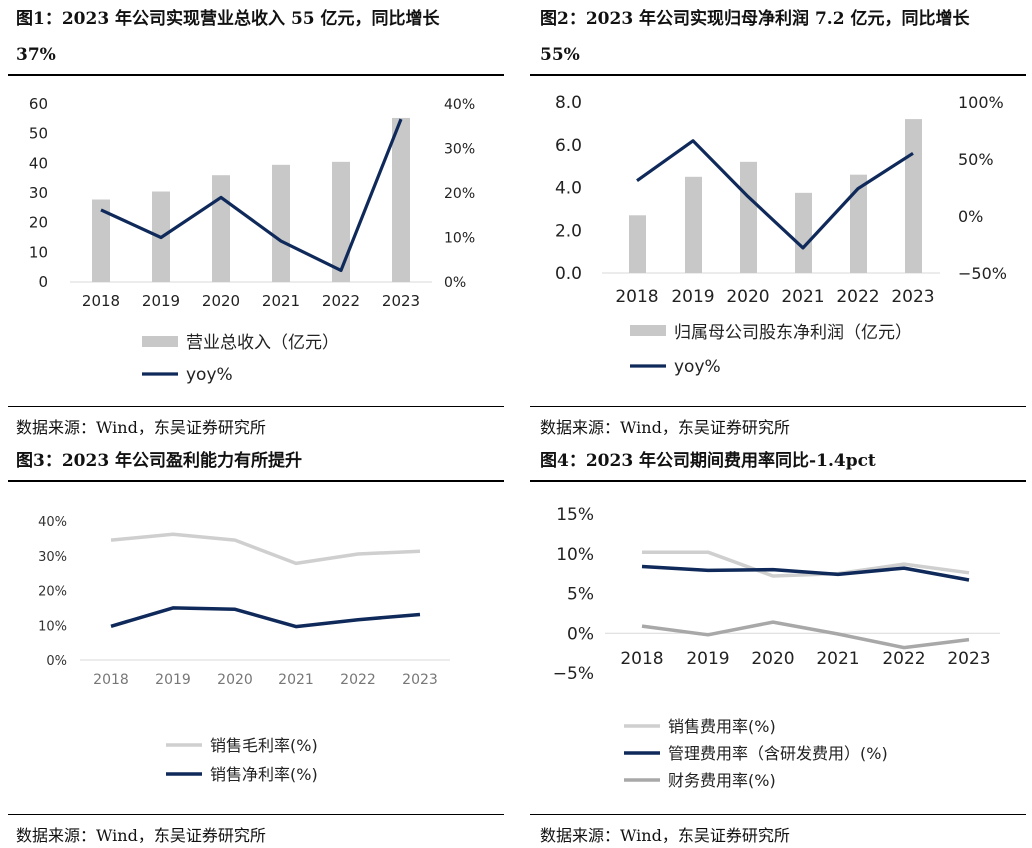 This screenshot has height=848, width=1032. I want to click on legend-label-net: 销售净利率(%), so click(264, 774).